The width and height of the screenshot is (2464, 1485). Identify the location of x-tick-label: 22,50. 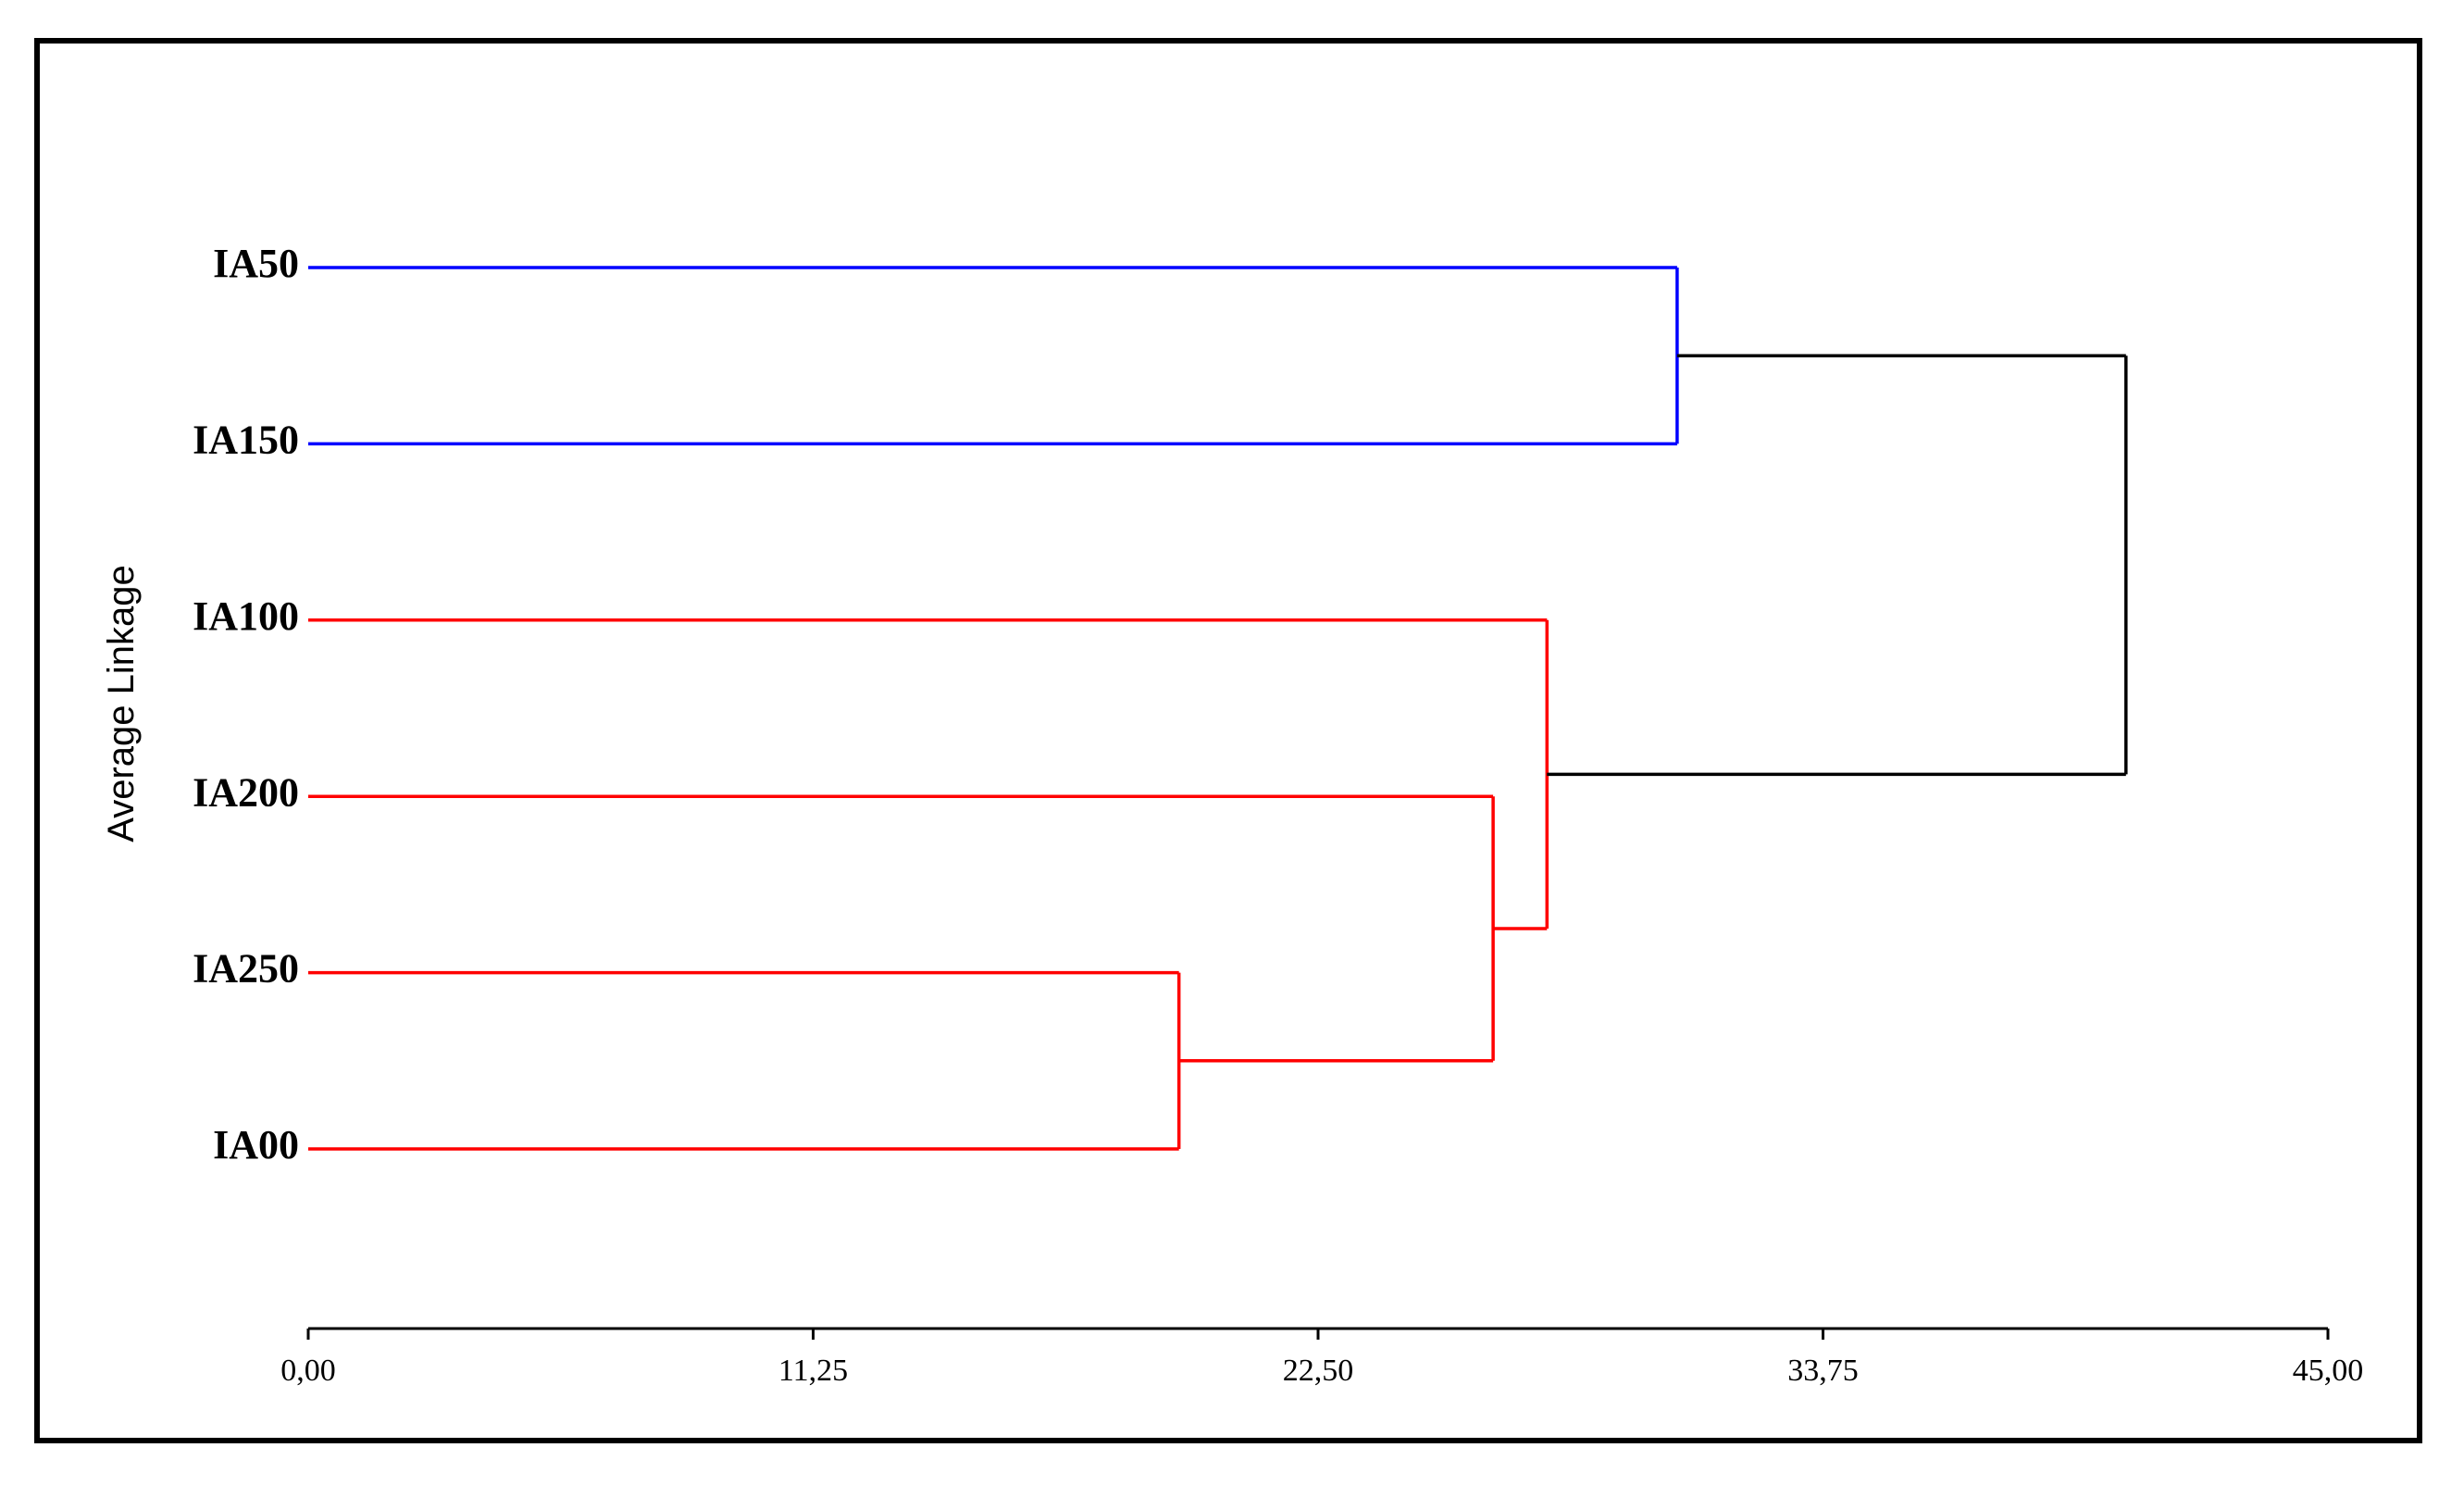
(1318, 1371).